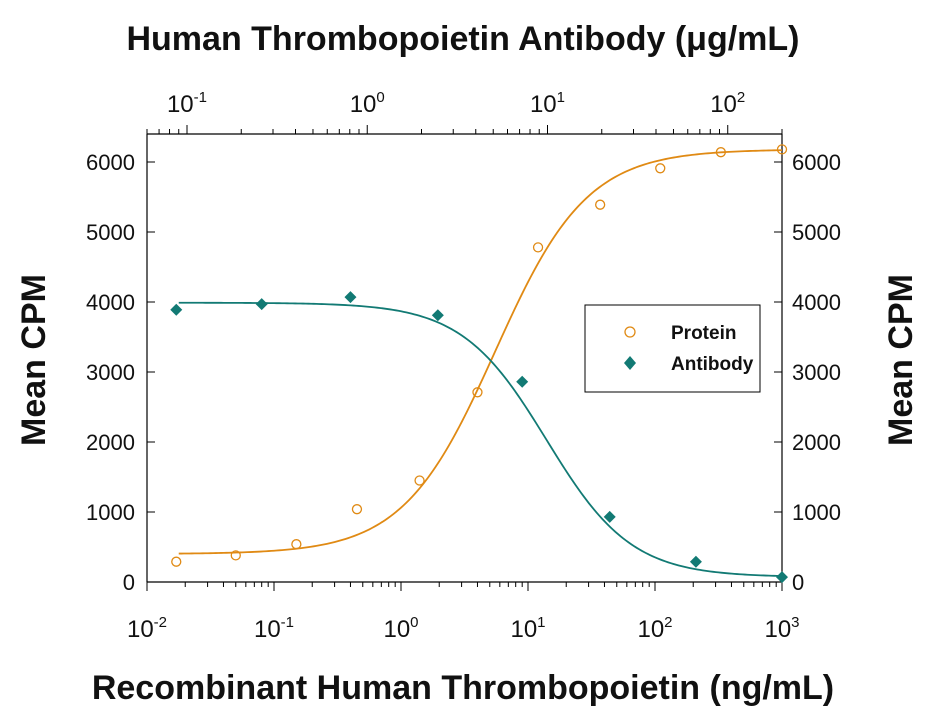 This screenshot has width=927, height=714. Describe the element at coordinates (129, 582) in the screenshot. I see `y-tick-label-left: 0` at that location.